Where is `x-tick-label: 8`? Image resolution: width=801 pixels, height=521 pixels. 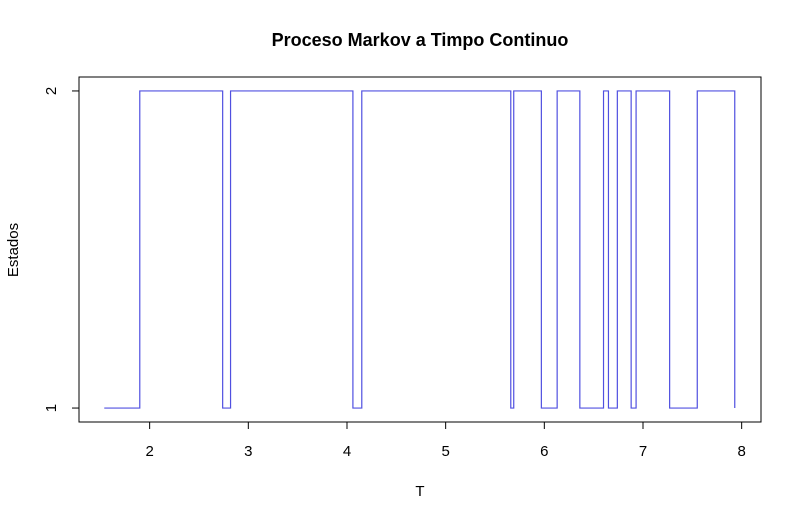 x-tick-label: 8 is located at coordinates (741, 451).